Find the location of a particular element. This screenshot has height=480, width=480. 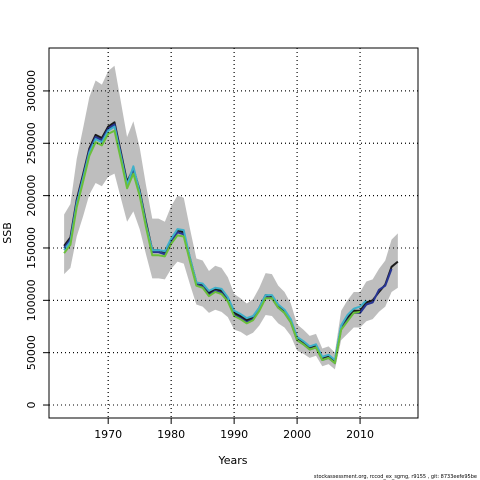

x-axis-label: Years is located at coordinates (232, 460).